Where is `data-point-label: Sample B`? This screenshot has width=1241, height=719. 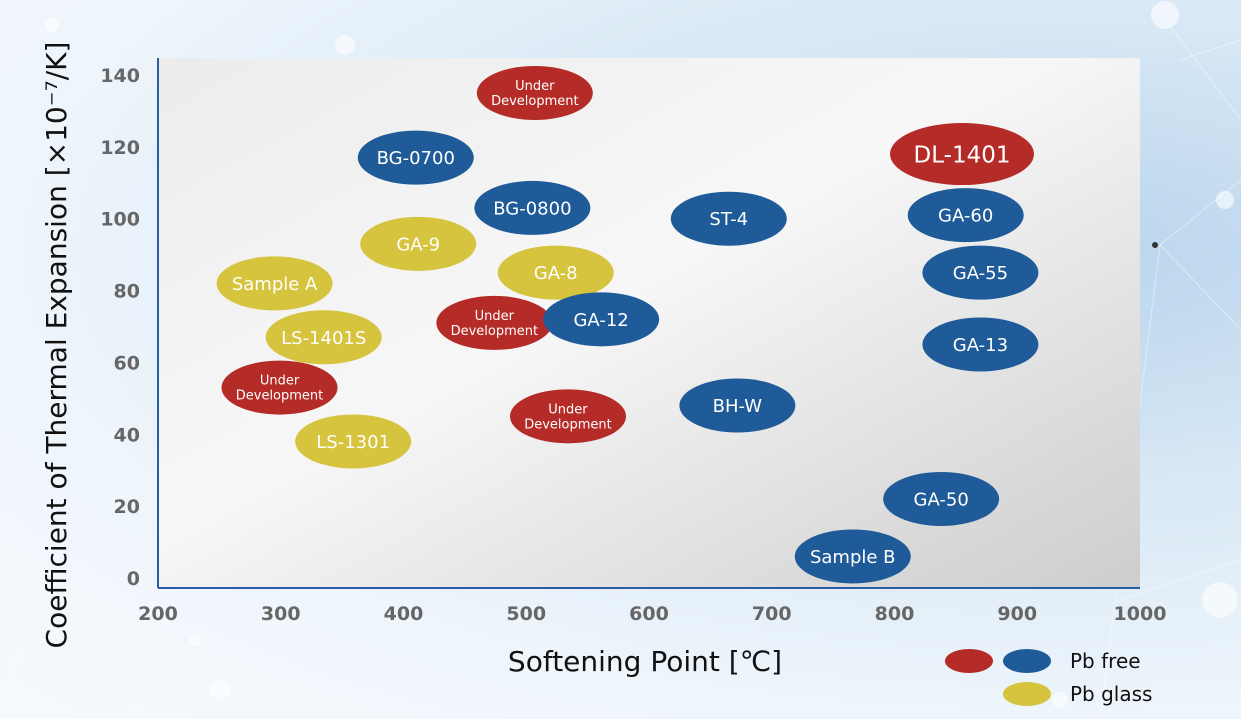 data-point-label: Sample B is located at coordinates (853, 557).